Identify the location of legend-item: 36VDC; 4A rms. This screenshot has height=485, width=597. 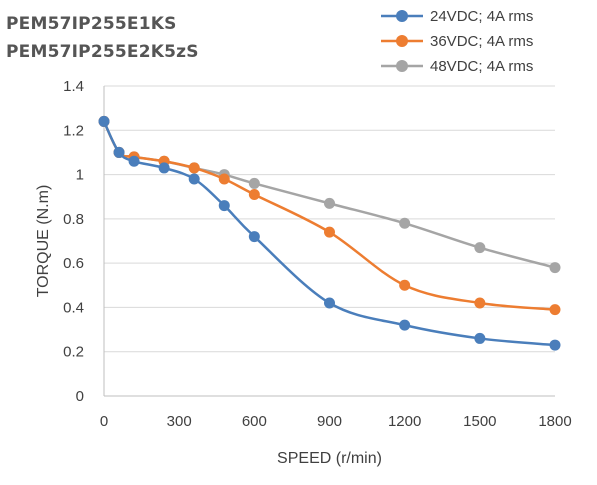
(457, 41).